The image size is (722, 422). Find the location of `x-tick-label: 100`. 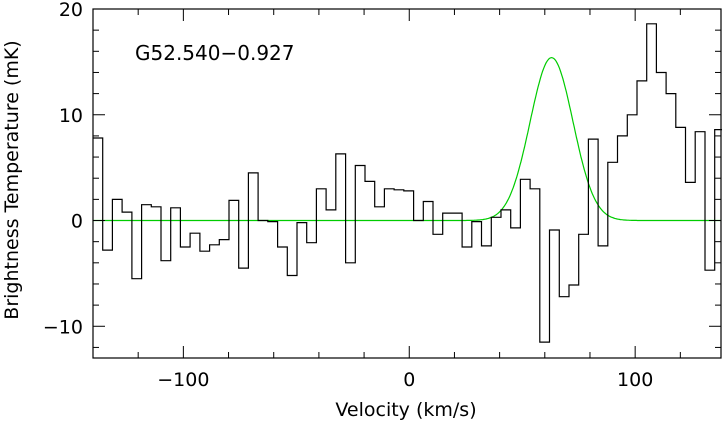

x-tick-label: 100 is located at coordinates (635, 380).